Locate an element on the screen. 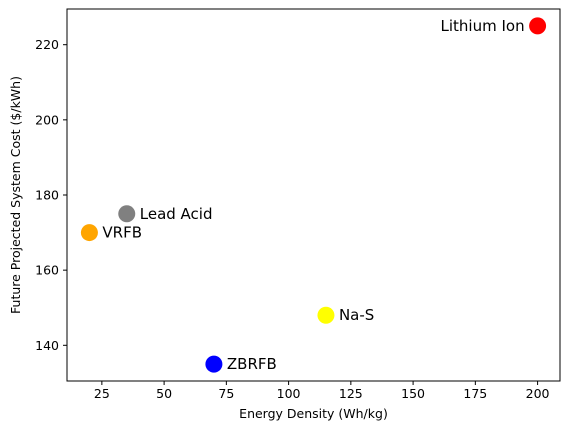 The height and width of the screenshot is (432, 571). x-axis-ticks: 25 50 75 100 125 150 175 200 is located at coordinates (322, 391).